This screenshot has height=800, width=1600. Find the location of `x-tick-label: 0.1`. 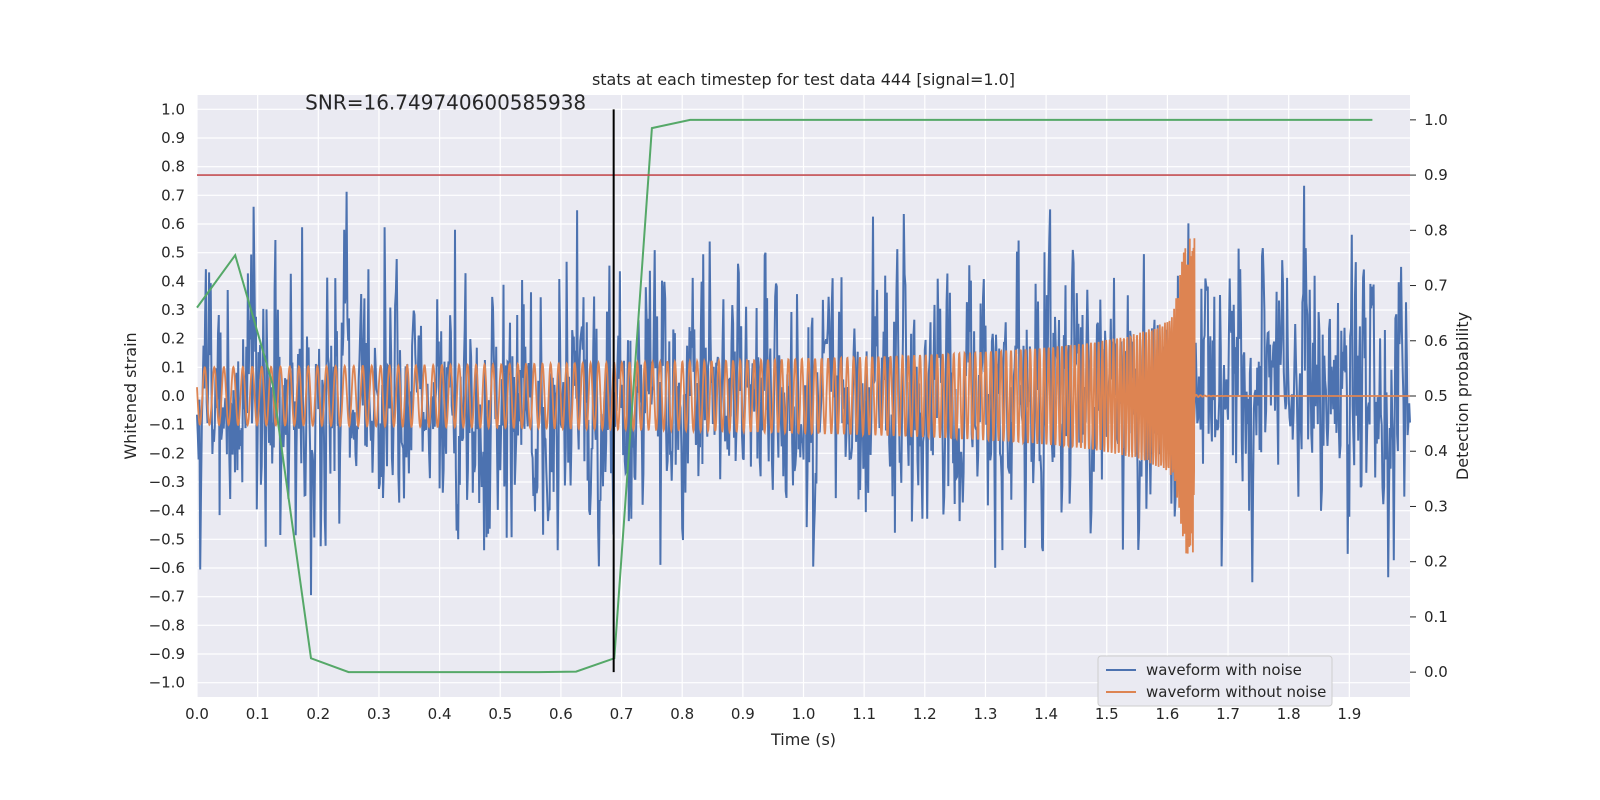

x-tick-label: 0.1 is located at coordinates (258, 714).